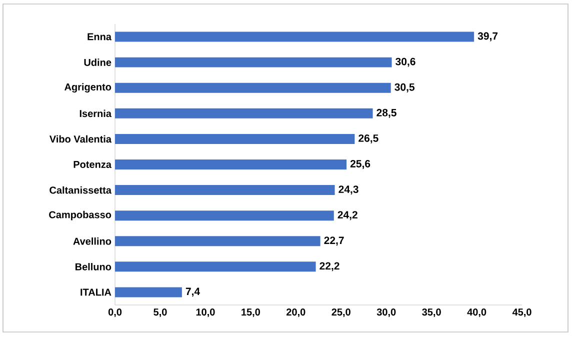  What do you see at coordinates (431, 313) in the screenshot?
I see `x-tick-label: 35,0` at bounding box center [431, 313].